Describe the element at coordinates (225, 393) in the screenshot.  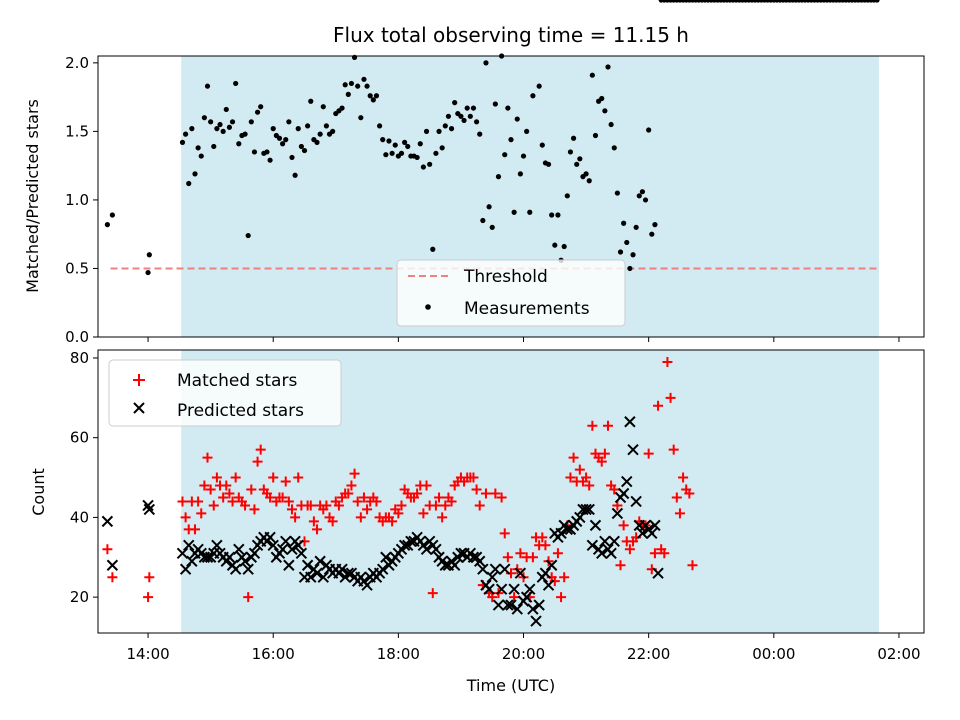
I see `bottom-legend-box` at that location.